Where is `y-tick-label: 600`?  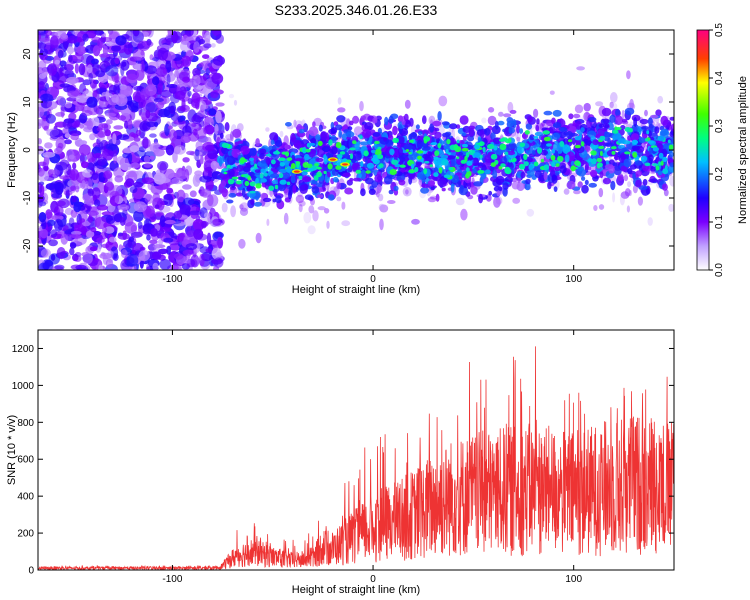 y-tick-label: 600 is located at coordinates (25, 460).